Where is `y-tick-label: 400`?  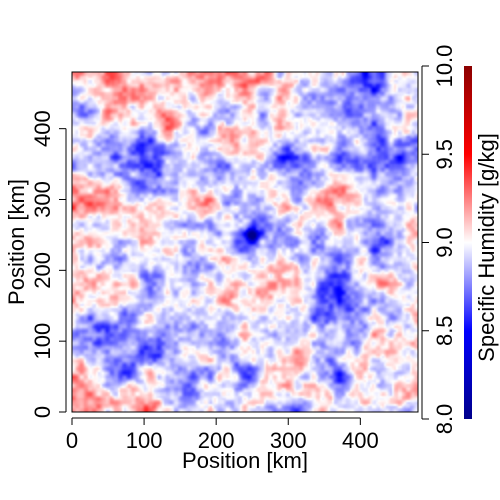 y-tick-label: 400 is located at coordinates (42, 128).